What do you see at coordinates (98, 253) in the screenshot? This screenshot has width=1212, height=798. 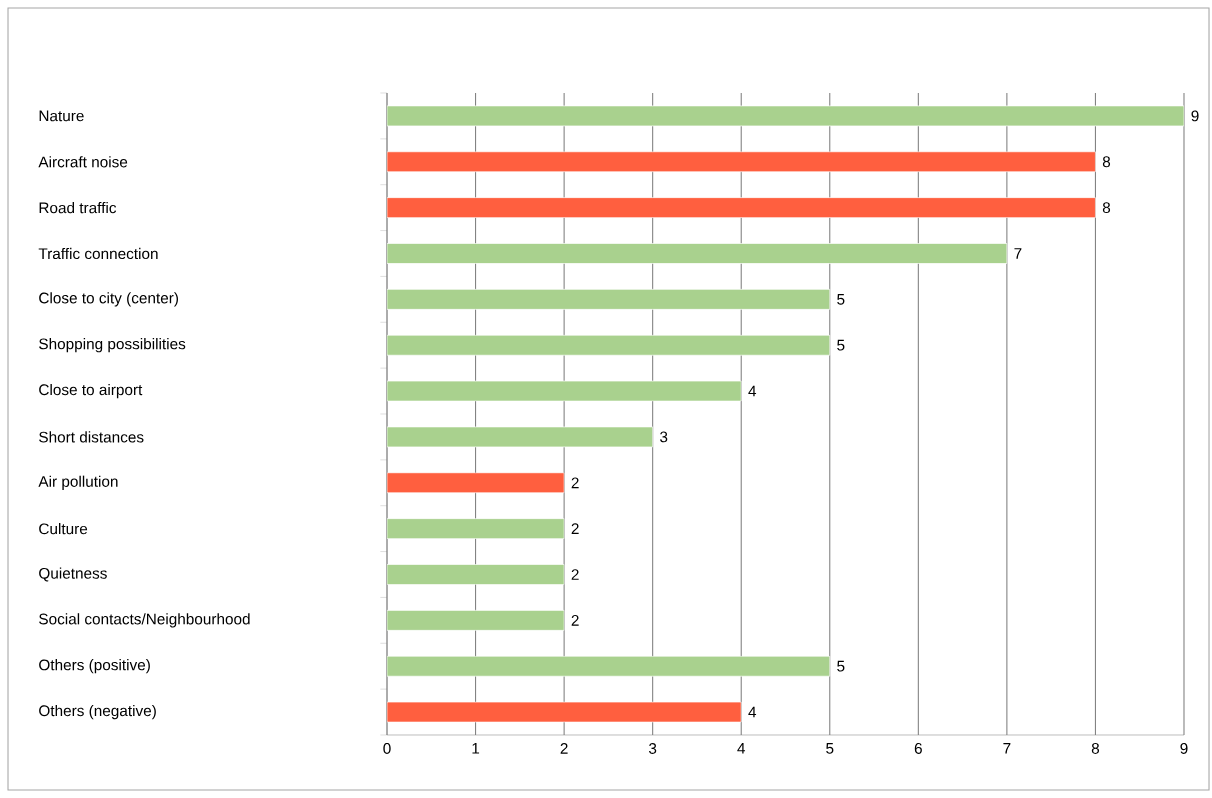 I see `y-tick-label: Traffic connection` at bounding box center [98, 253].